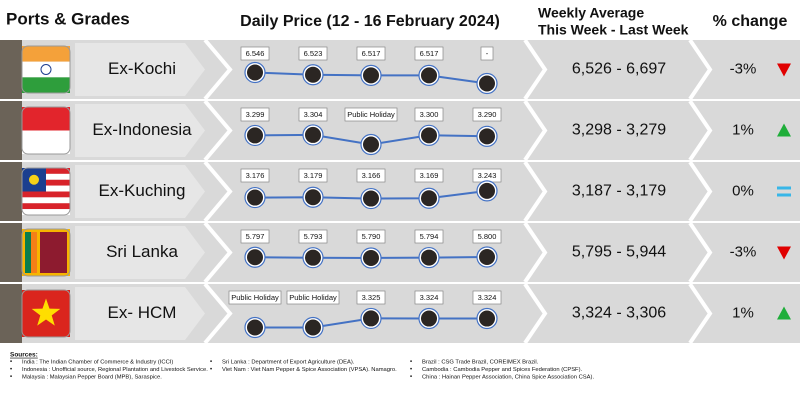 The image size is (800, 404). I want to click on price-label: 6.546, so click(255, 53).